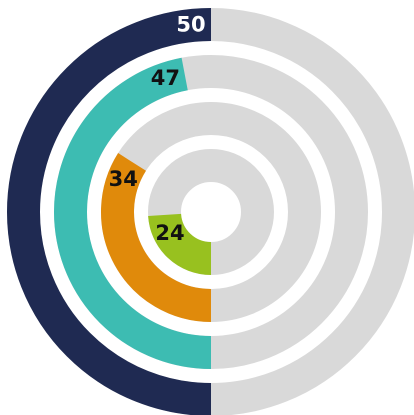  I want to click on value-label: 34, so click(123, 179).